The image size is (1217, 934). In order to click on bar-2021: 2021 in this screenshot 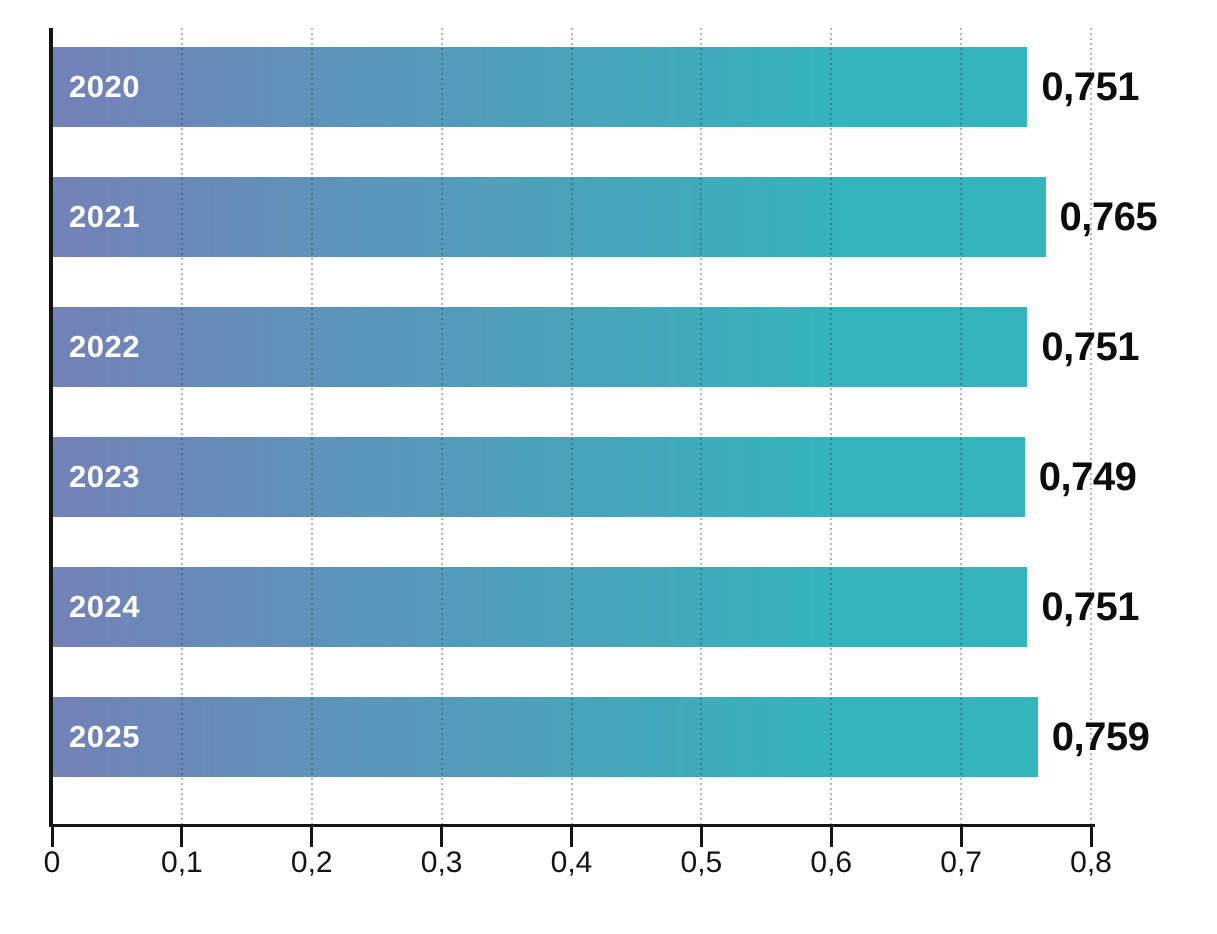, I will do `click(549, 217)`.